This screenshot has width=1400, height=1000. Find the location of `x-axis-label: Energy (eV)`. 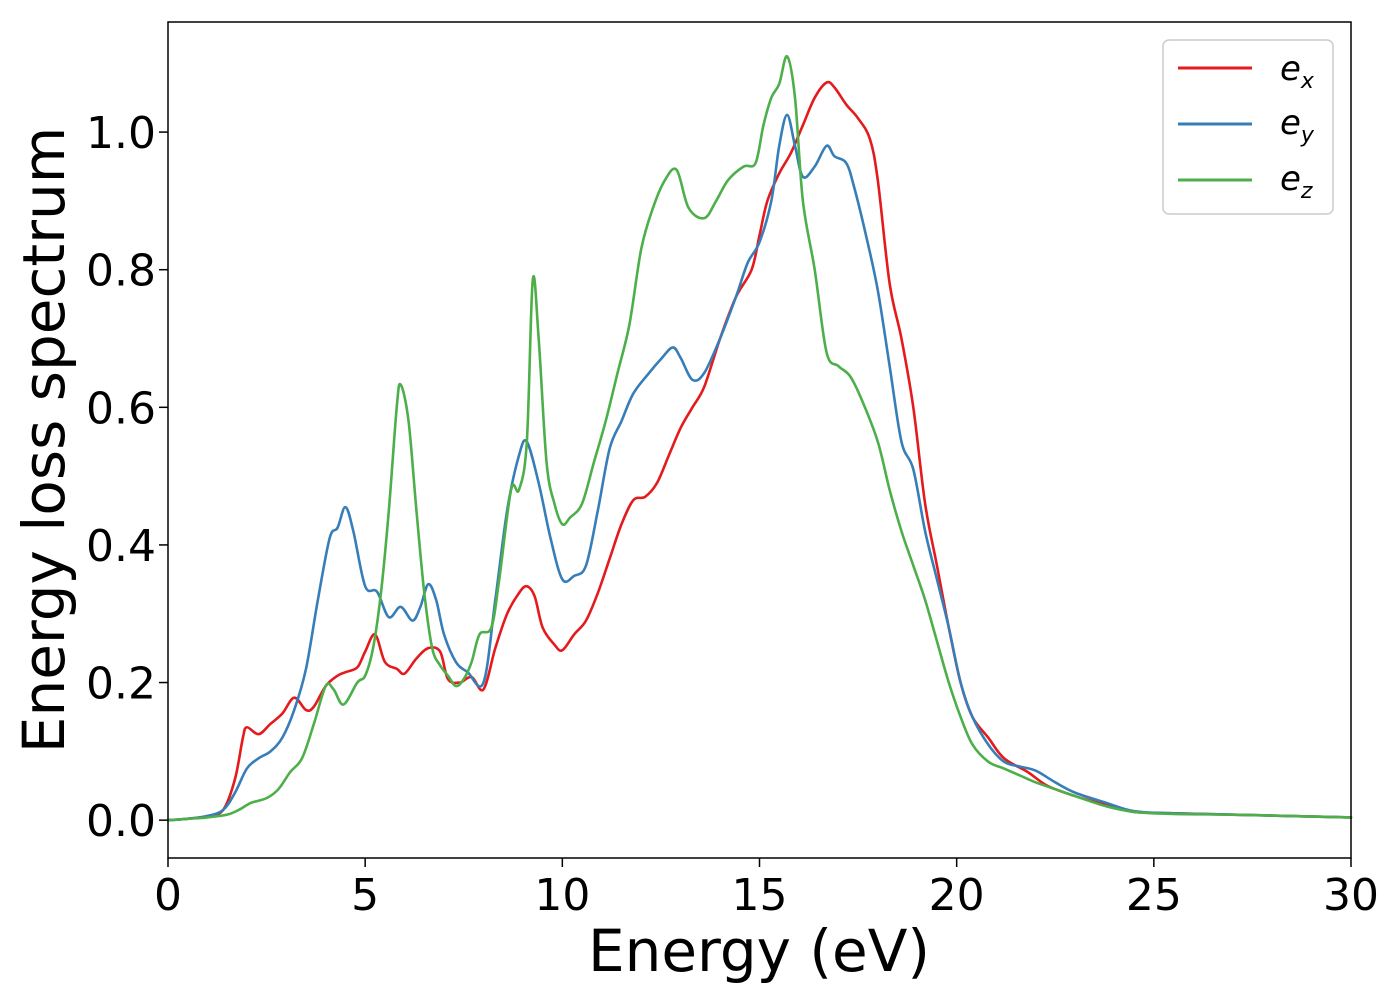

x-axis-label: Energy (eV) is located at coordinates (759, 951).